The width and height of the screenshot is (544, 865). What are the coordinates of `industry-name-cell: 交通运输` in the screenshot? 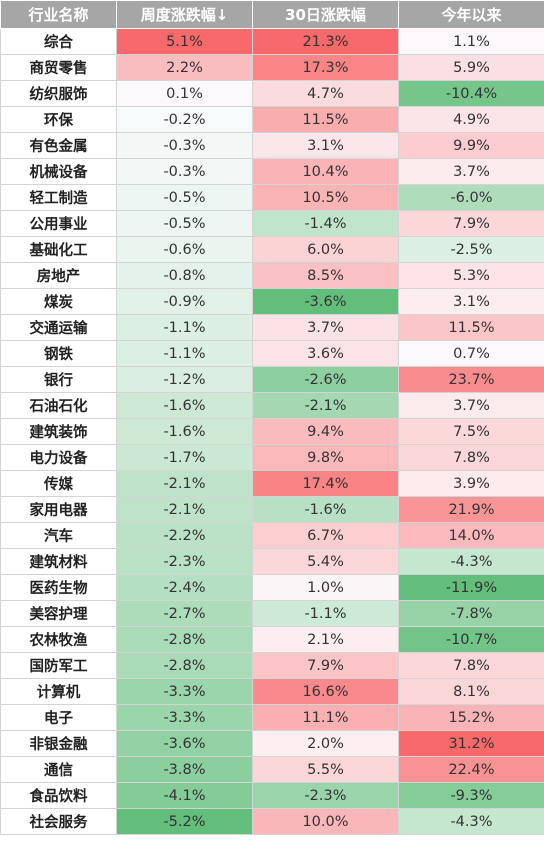 It's located at (58, 327).